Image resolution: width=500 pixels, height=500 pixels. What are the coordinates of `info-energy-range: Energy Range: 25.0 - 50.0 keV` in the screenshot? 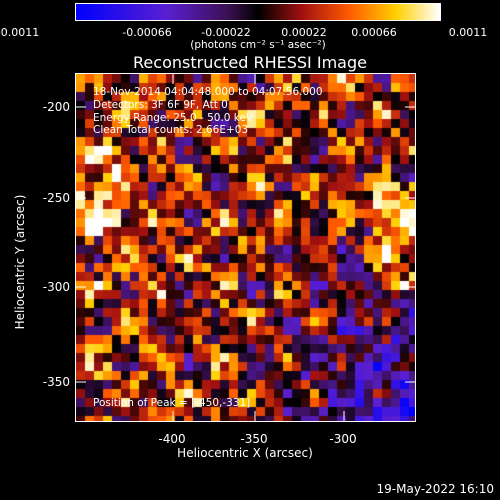 It's located at (173, 118).